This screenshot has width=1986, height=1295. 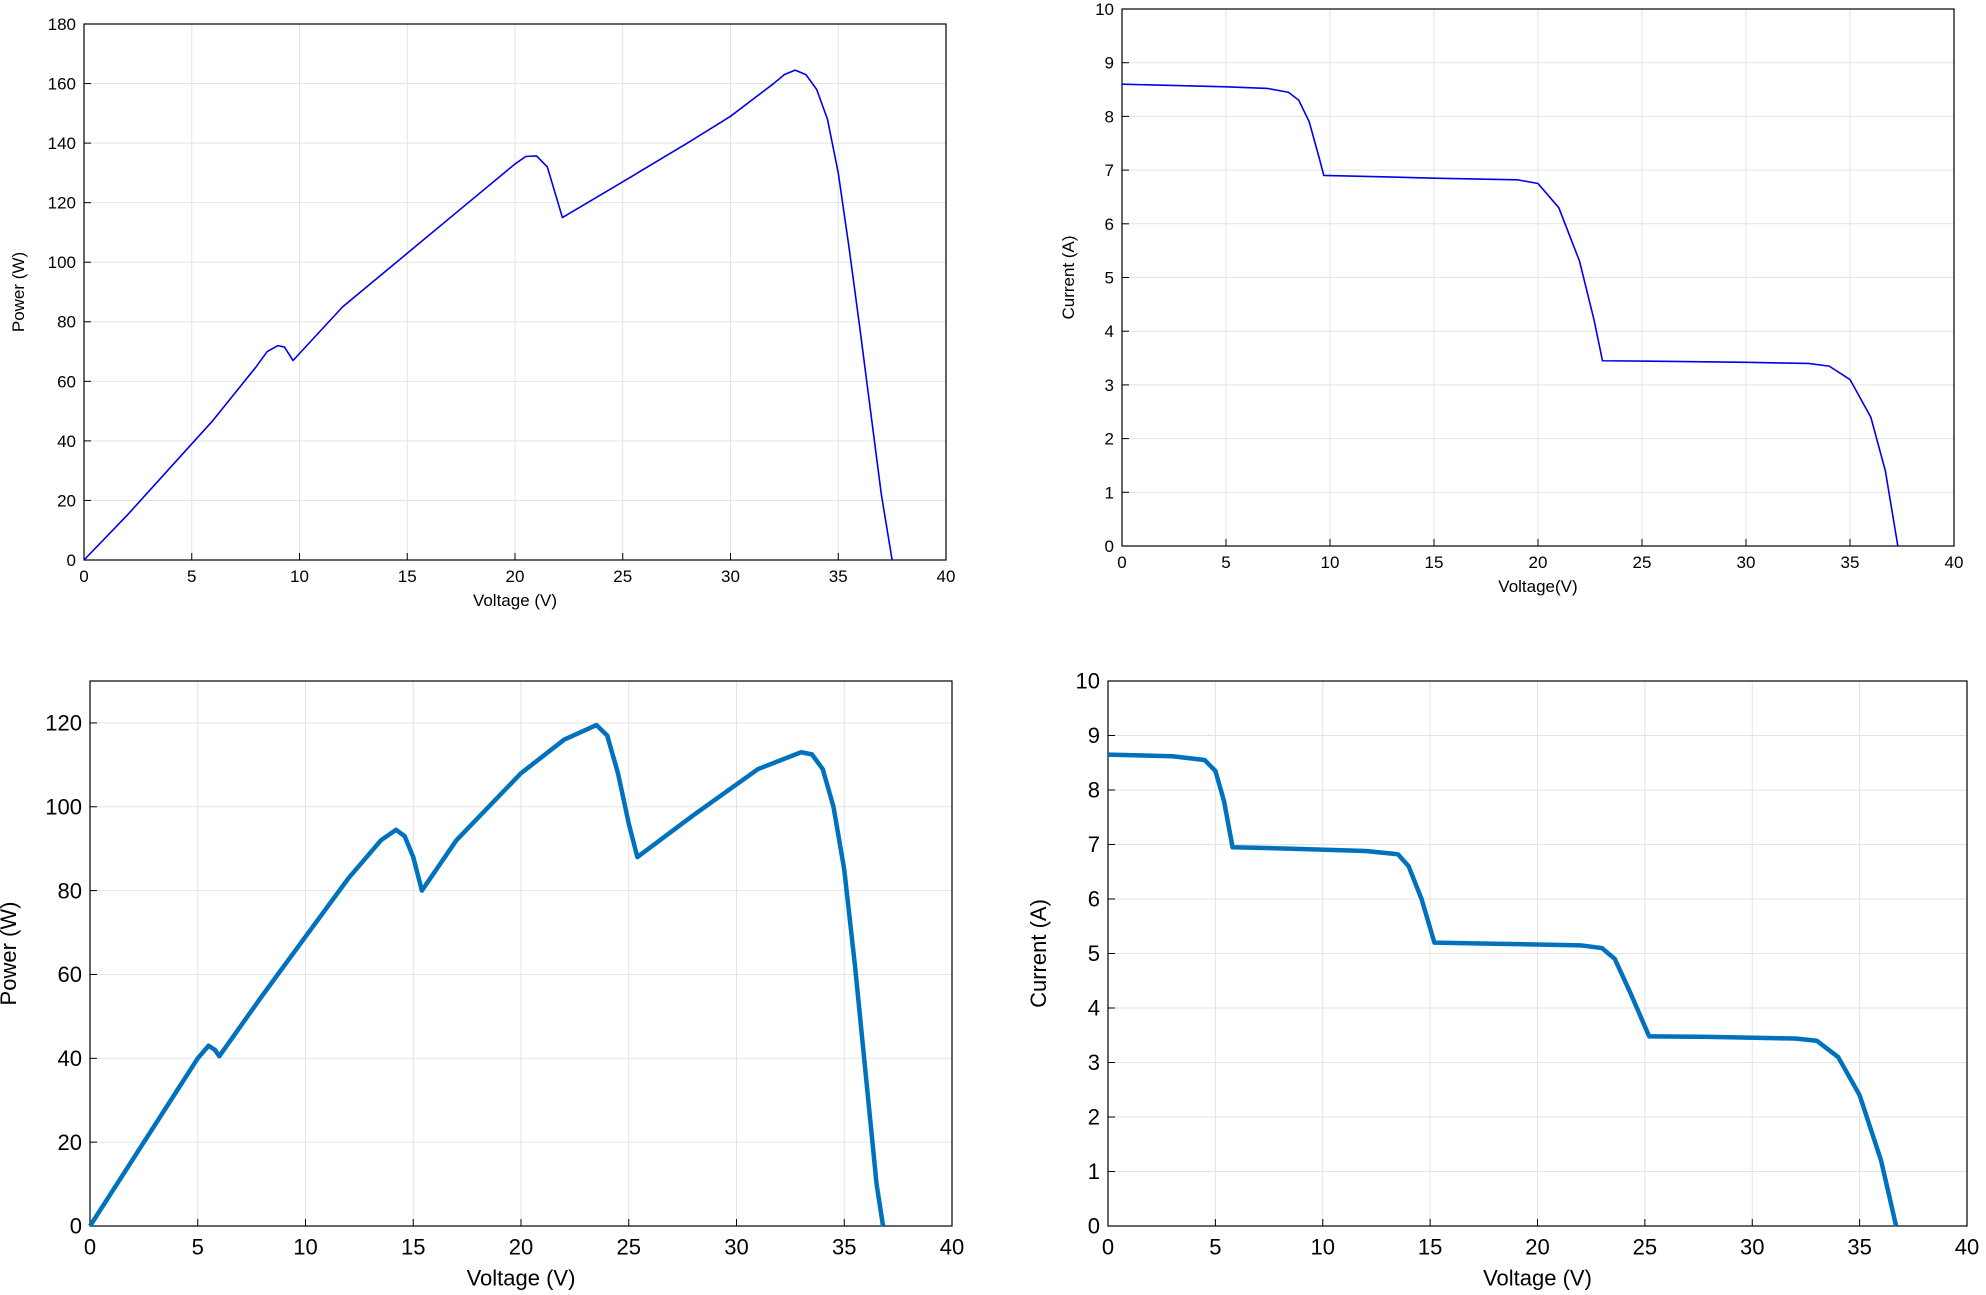 I want to click on y-tick-label: 160, so click(x=62, y=84).